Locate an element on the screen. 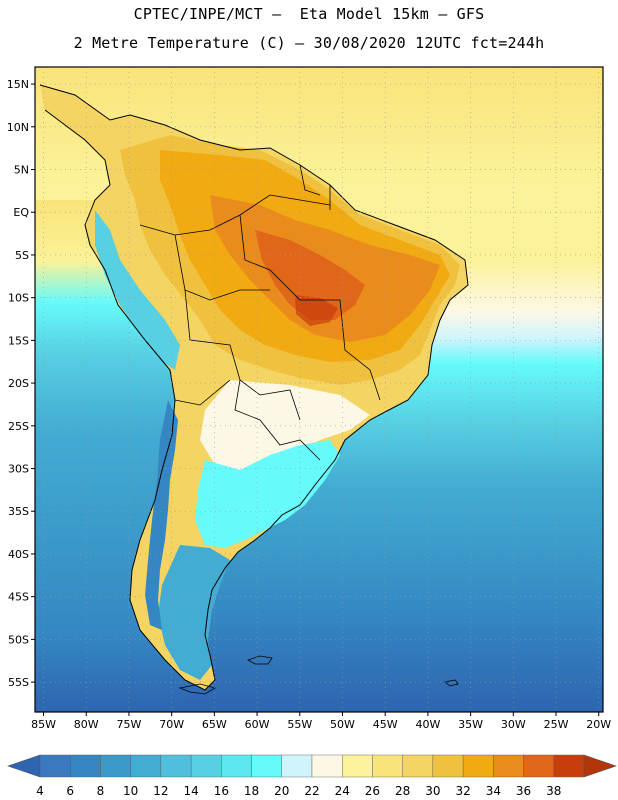 The image size is (618, 800). lon-tick-label: 70W is located at coordinates (171, 724).